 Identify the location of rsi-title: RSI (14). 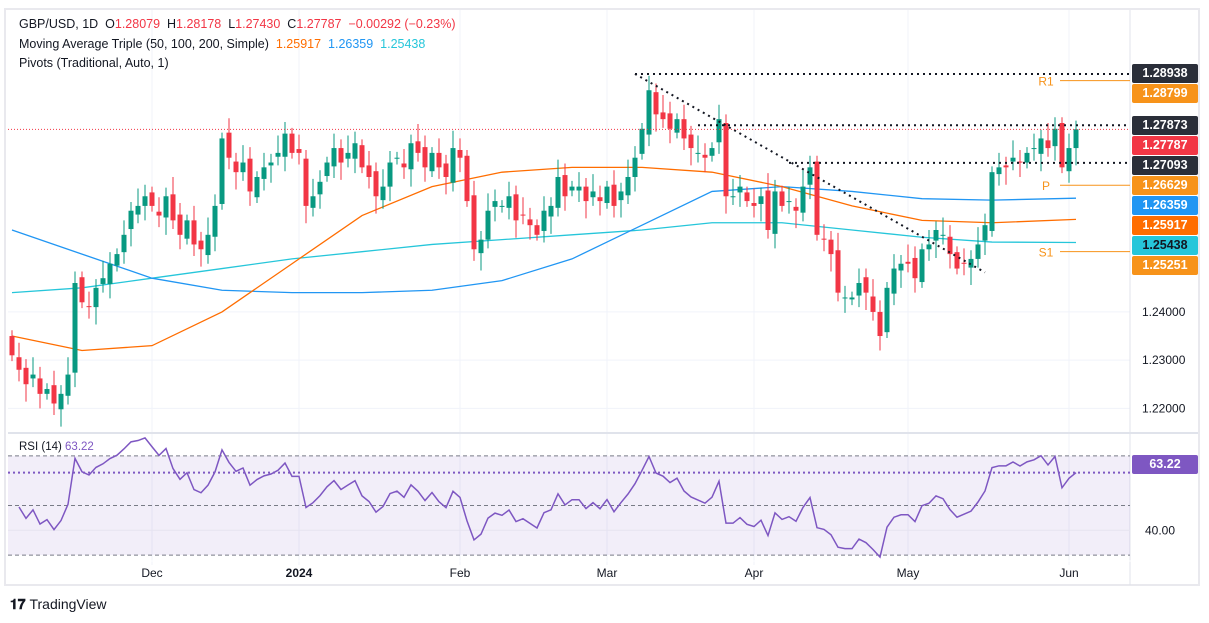
(40, 447).